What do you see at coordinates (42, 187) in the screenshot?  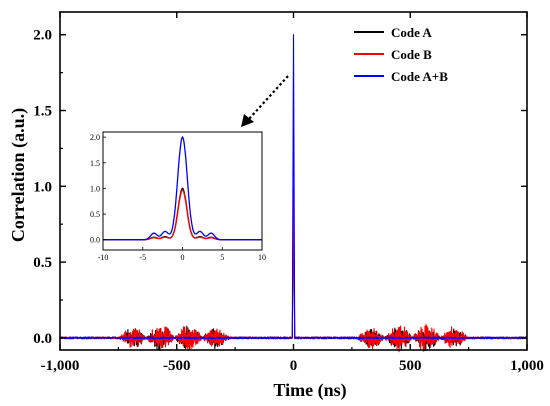 I see `y-tick-label: 1.0` at bounding box center [42, 187].